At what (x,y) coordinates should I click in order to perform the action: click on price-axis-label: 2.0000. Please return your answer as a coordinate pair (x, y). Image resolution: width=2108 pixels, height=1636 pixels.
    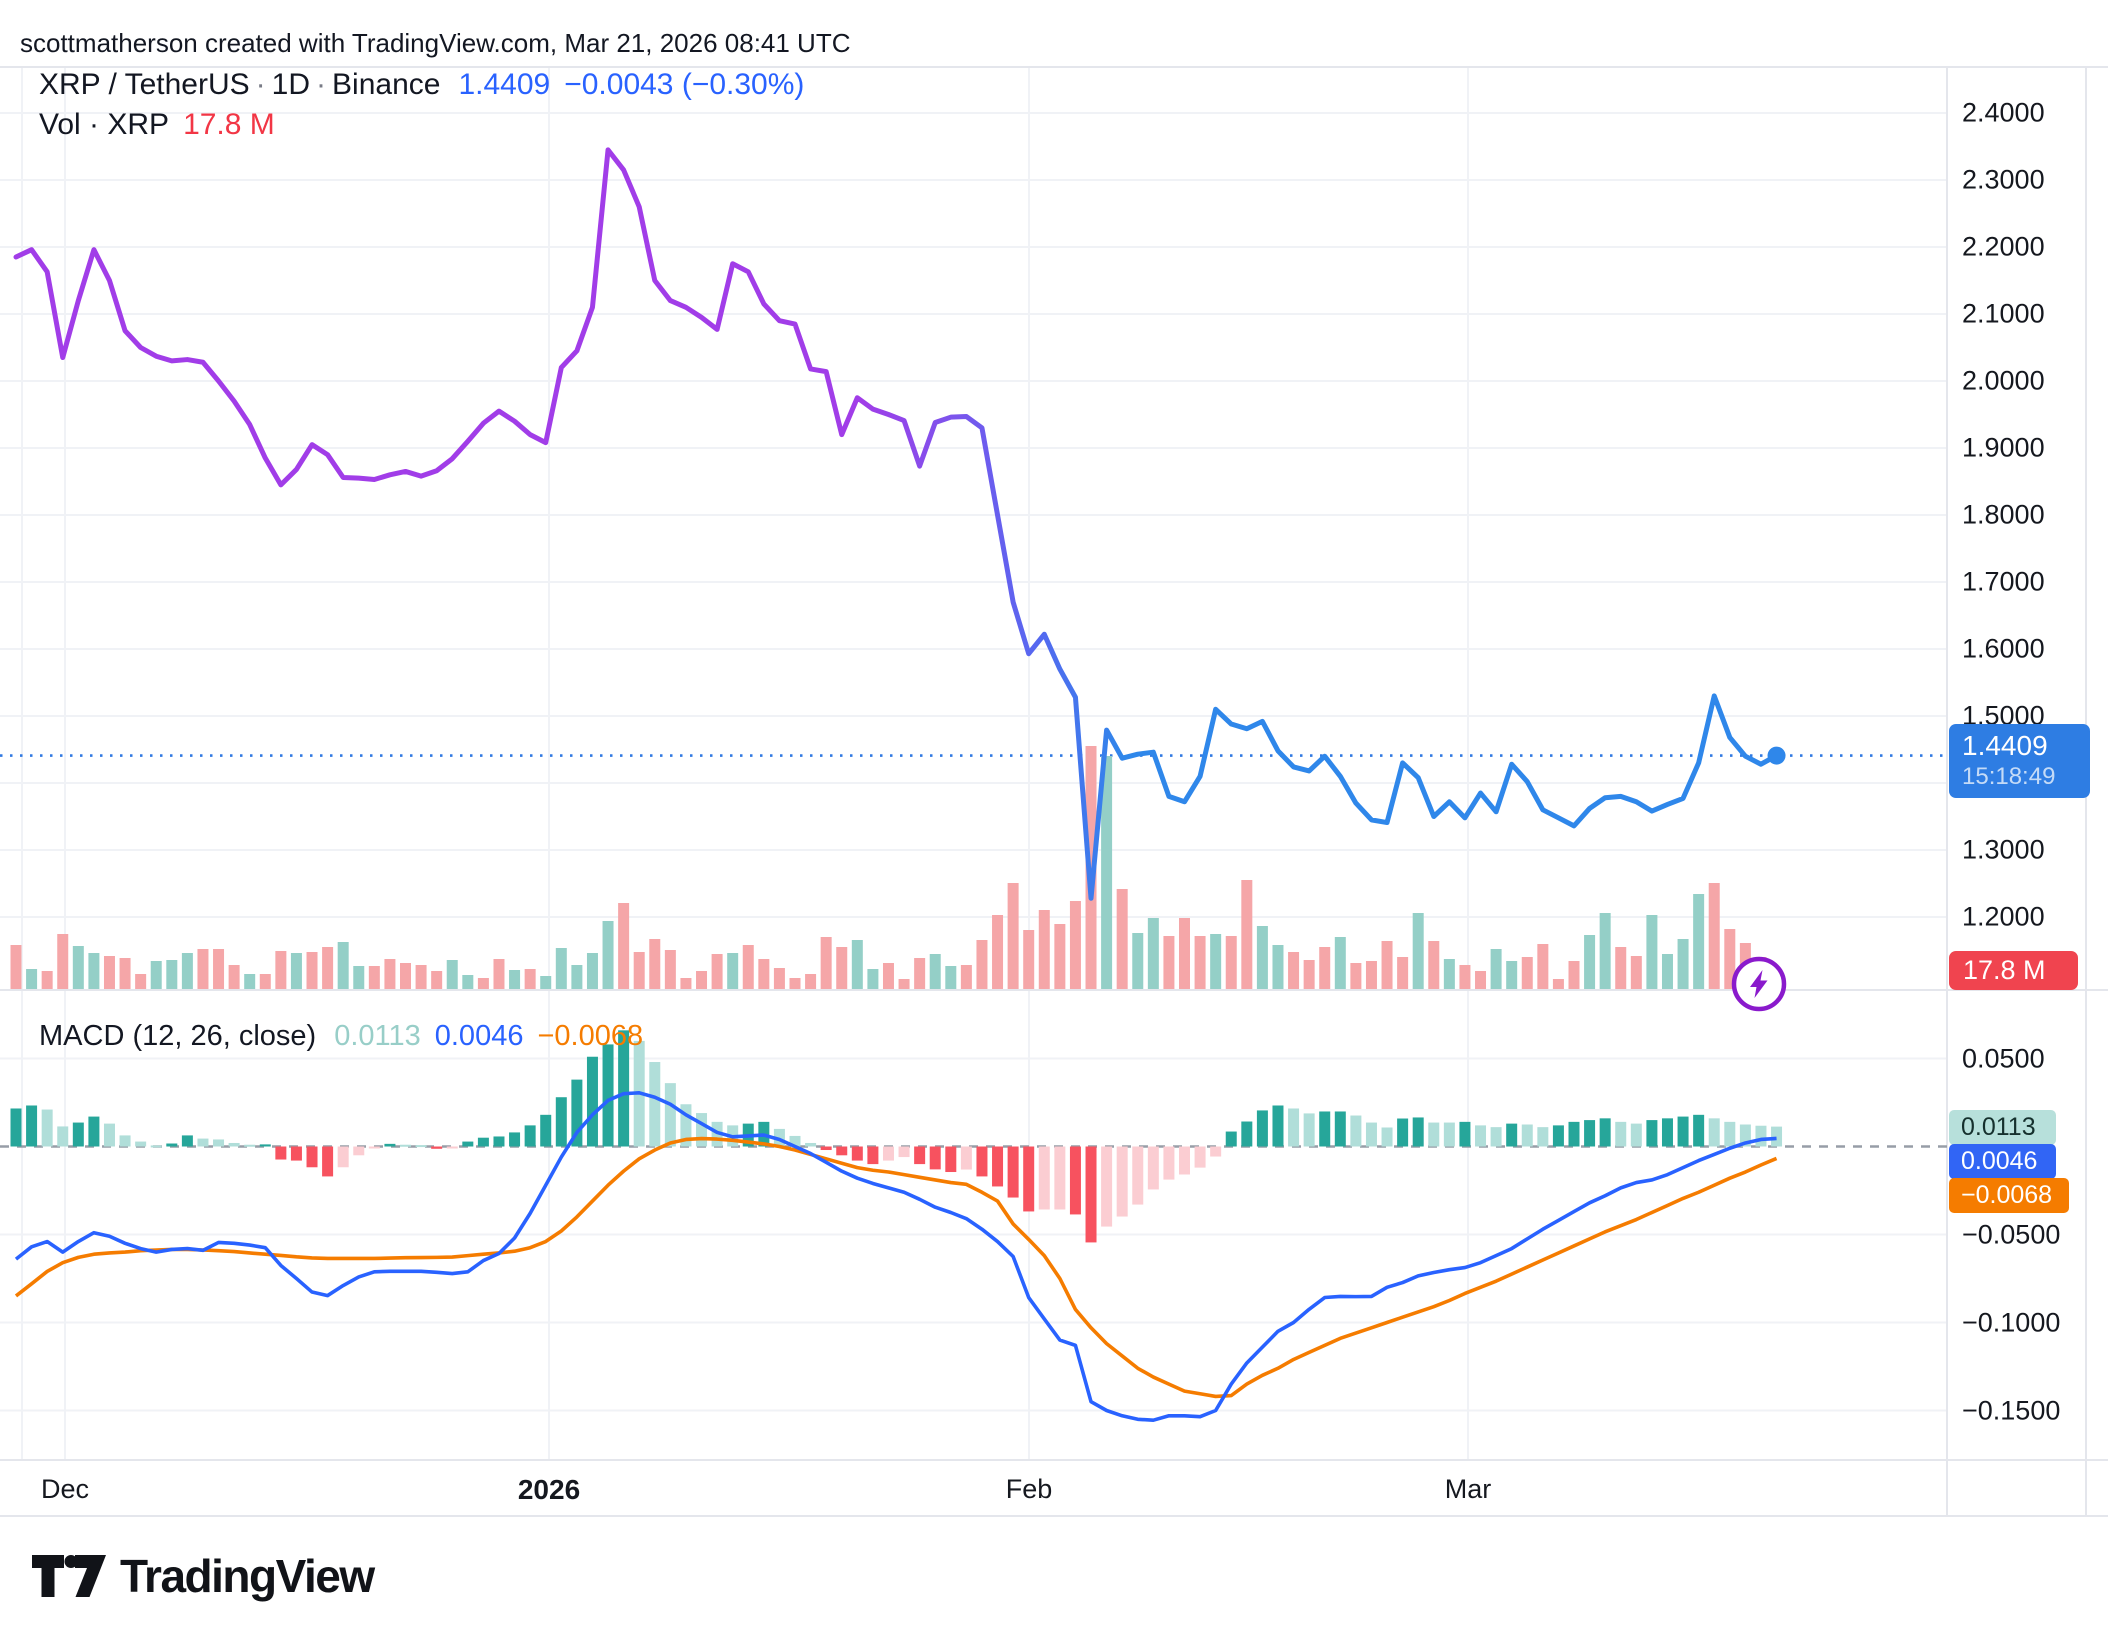
    Looking at the image, I should click on (2003, 380).